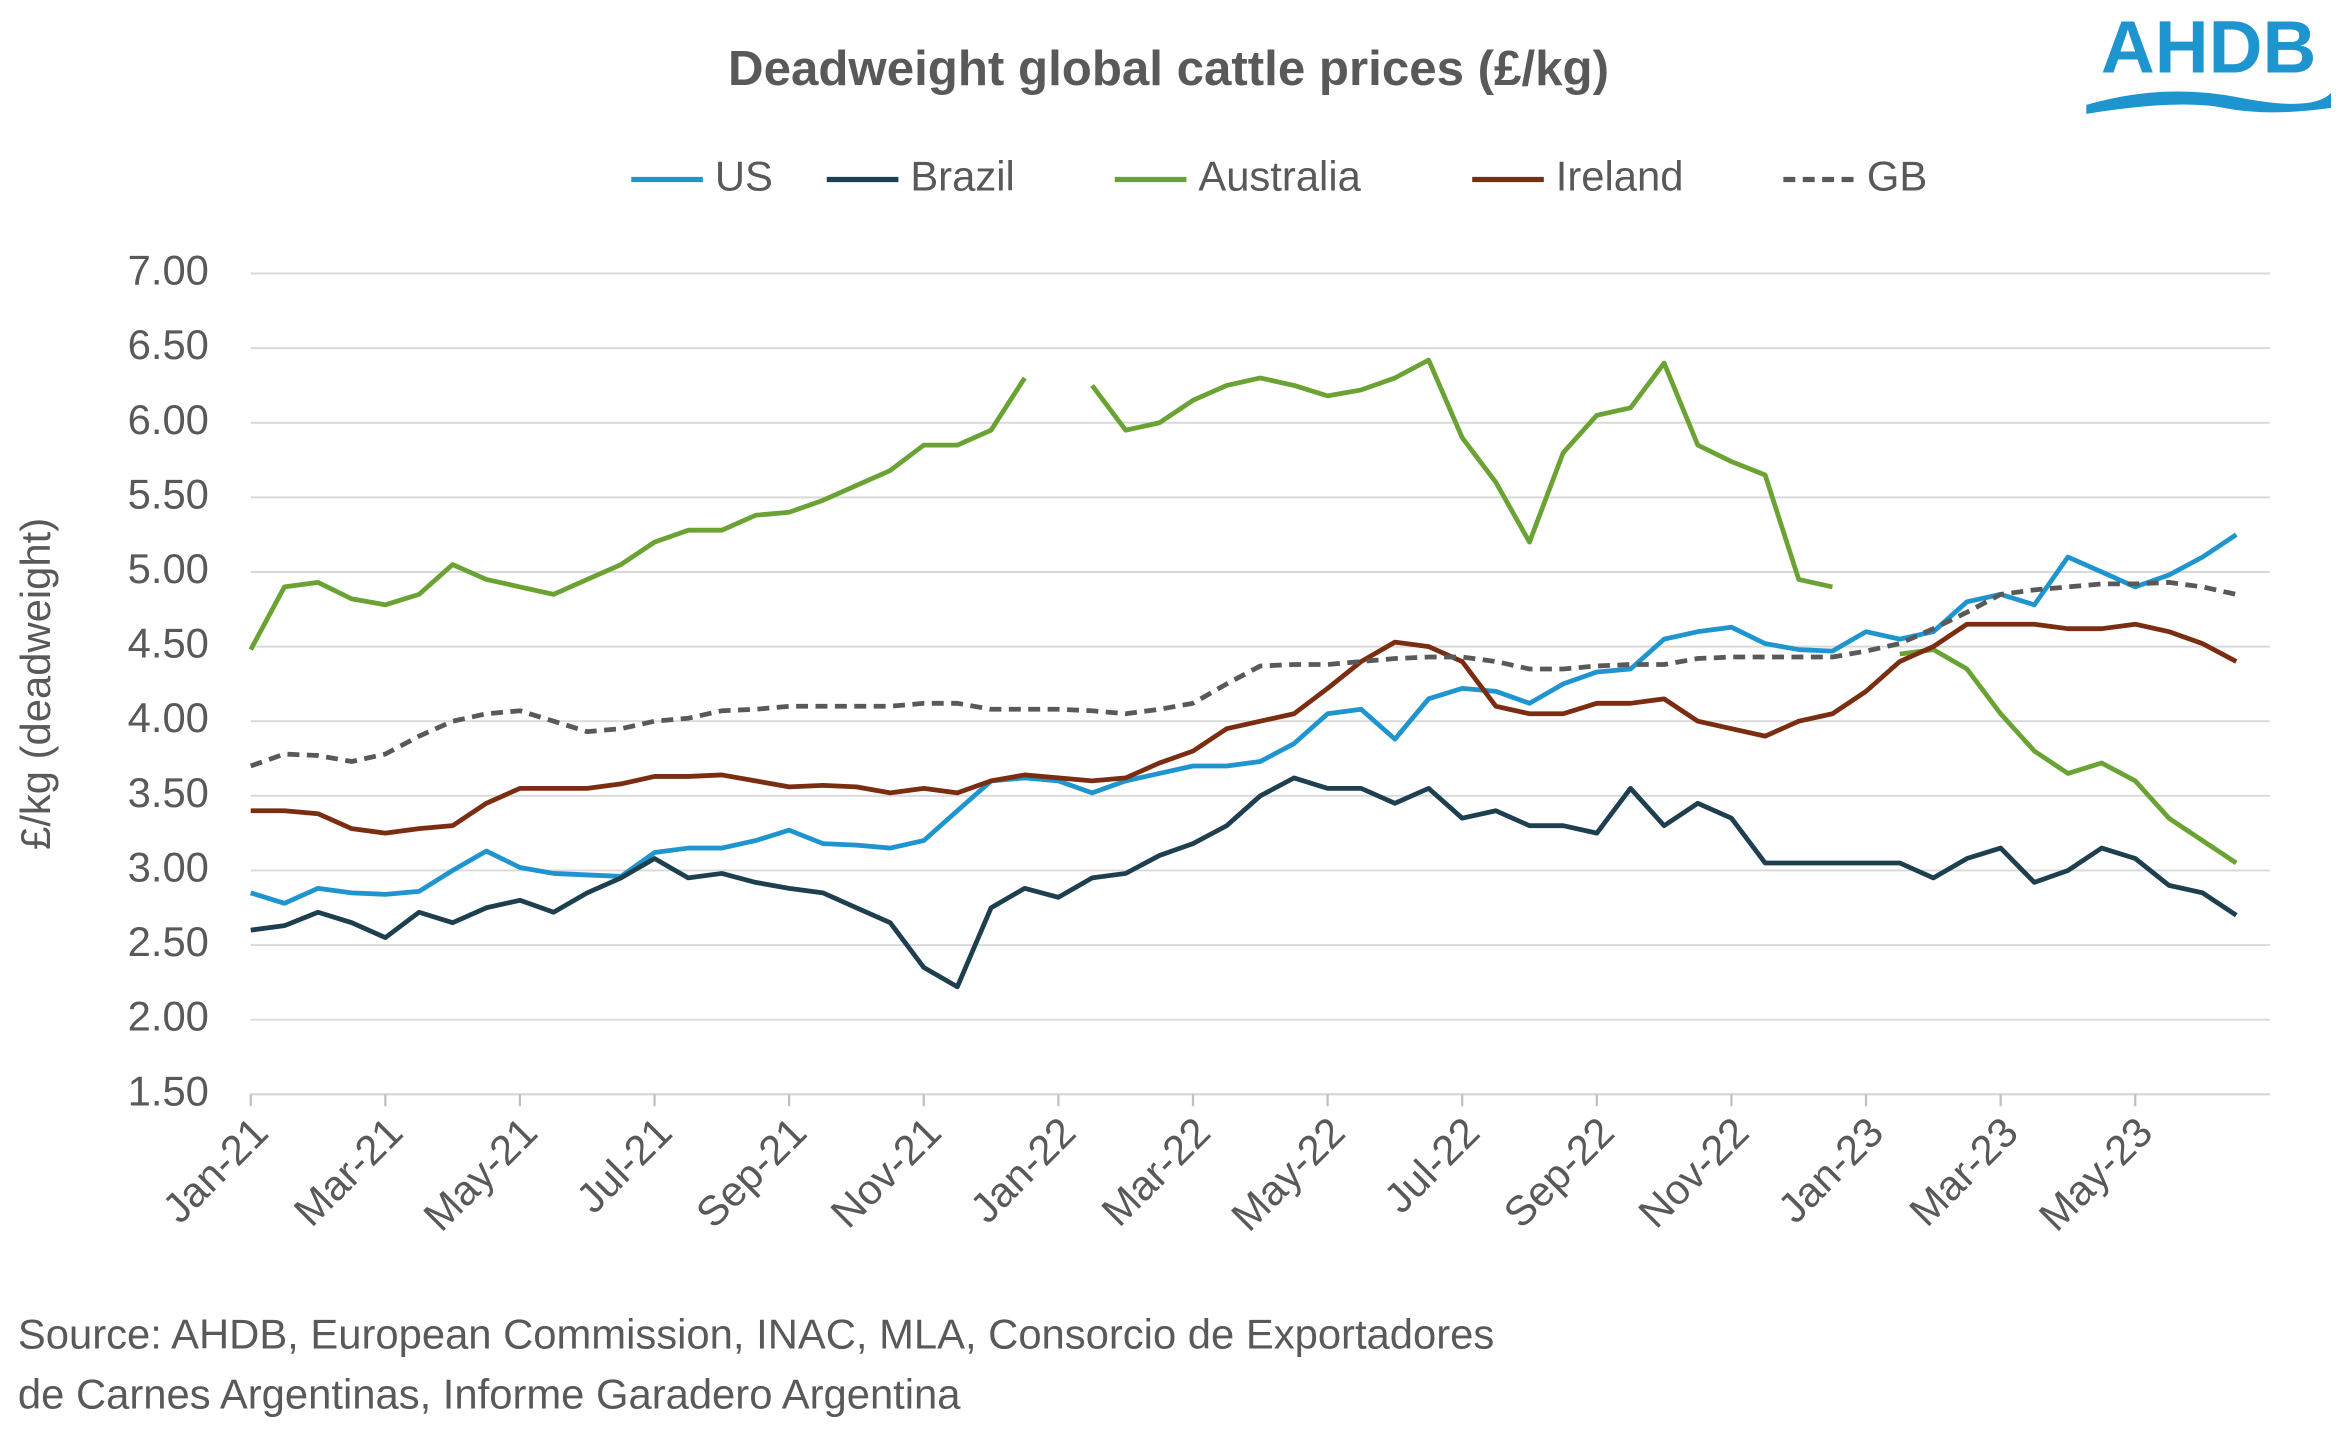 The width and height of the screenshot is (2340, 1429). Describe the element at coordinates (168, 717) in the screenshot. I see `y-tick-label: 4.00` at that location.